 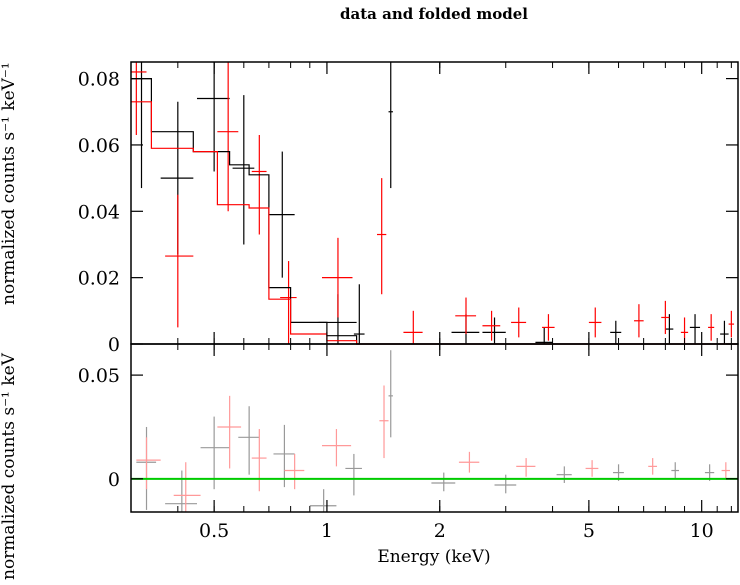 I want to click on top-ytick-label-1: 0.02, so click(x=99, y=279).